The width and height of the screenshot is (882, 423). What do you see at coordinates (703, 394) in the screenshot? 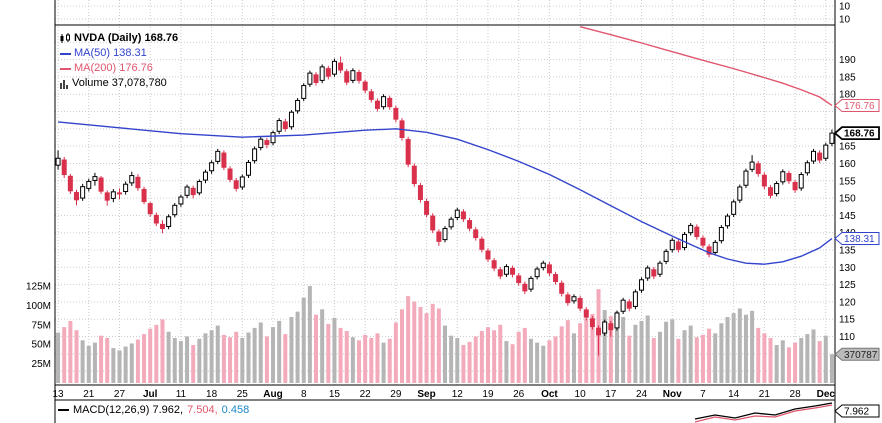
I see `svg-text: 7` at bounding box center [703, 394].